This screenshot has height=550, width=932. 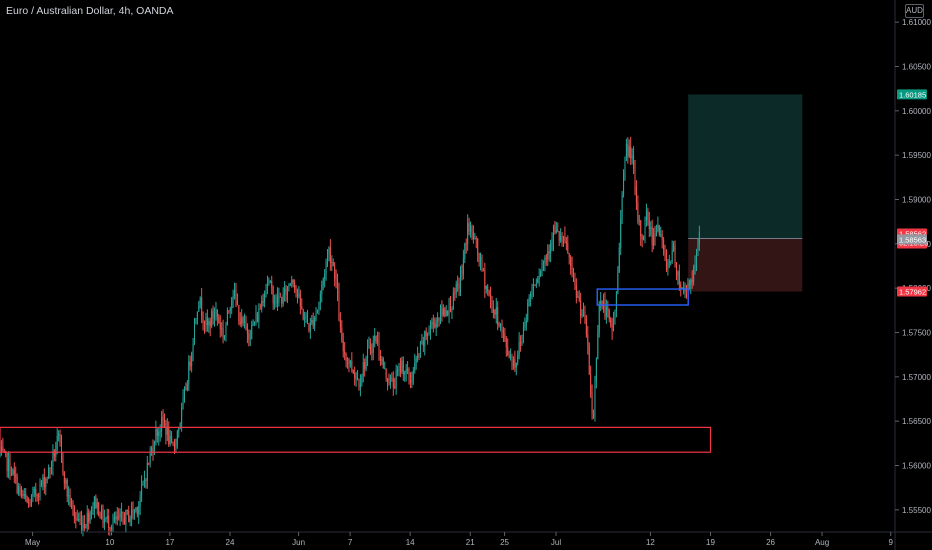 What do you see at coordinates (410, 542) in the screenshot?
I see `x-tick-label: 14` at bounding box center [410, 542].